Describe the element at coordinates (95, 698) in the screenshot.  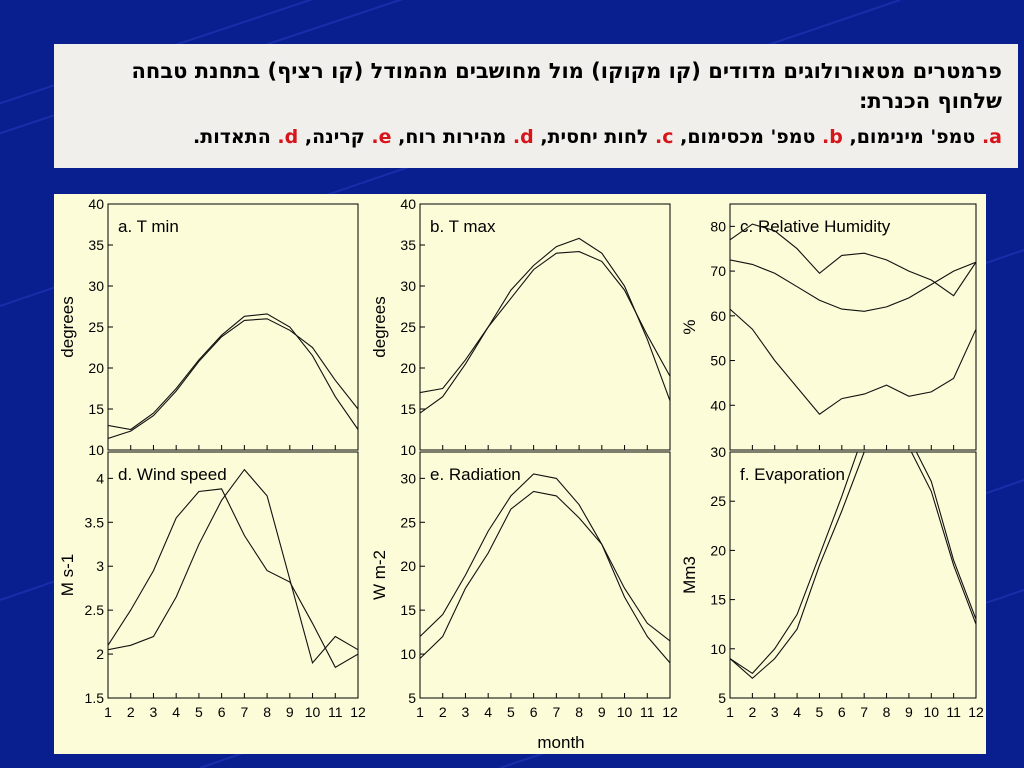
I see `y-tick-label: 1.5` at that location.